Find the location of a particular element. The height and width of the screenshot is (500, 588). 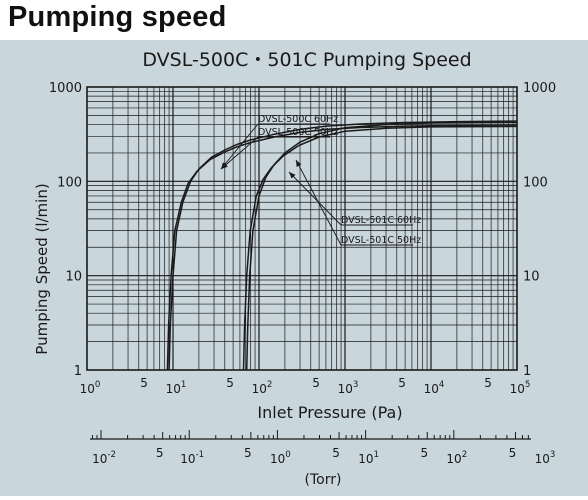

torr-axis: 10⁻² 10⁻¹ 10⁰ 10¹ 10² 10³ 5 5 5 5 5 is located at coordinates (322, 448).